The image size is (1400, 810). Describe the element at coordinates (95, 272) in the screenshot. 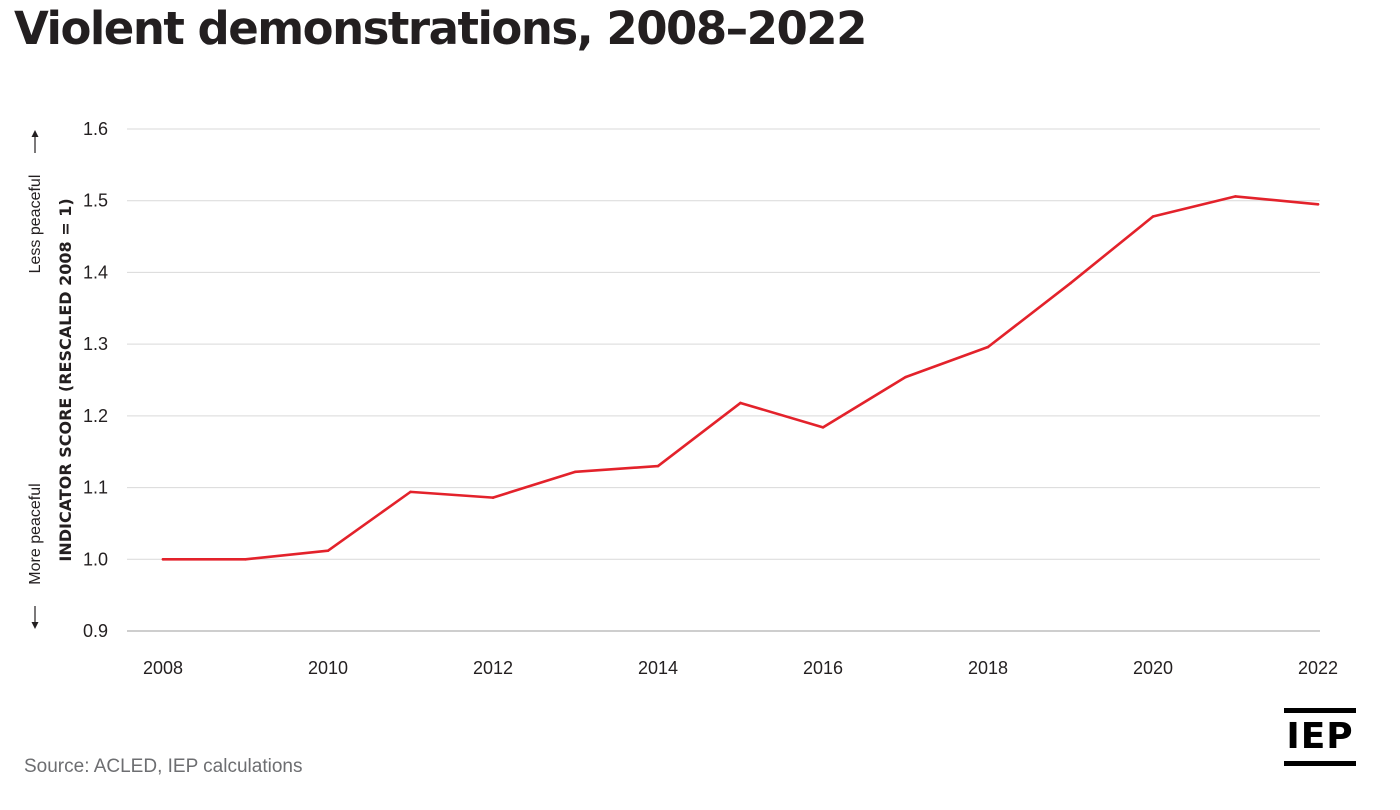

I see `y-tick-label: 1.4` at that location.